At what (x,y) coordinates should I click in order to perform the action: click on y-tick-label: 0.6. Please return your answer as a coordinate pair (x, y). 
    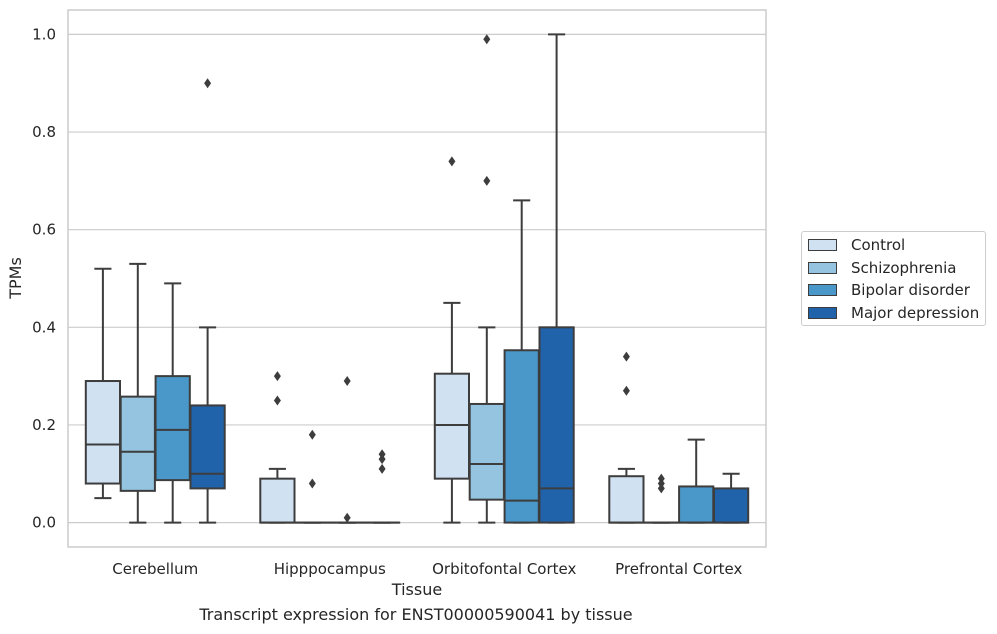
    Looking at the image, I should click on (44, 230).